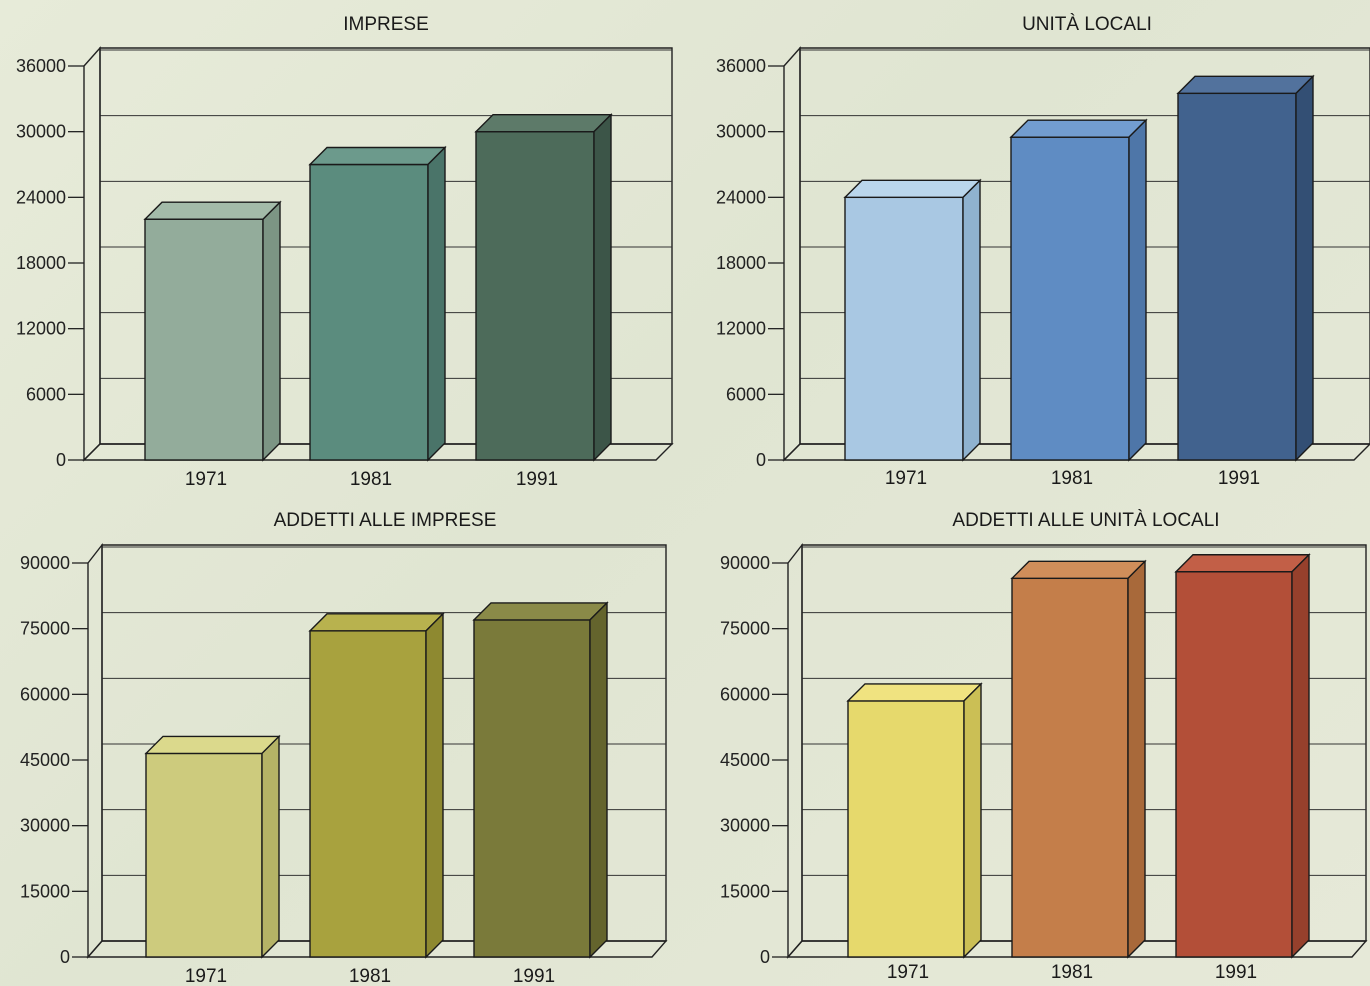 This screenshot has height=986, width=1370. Describe the element at coordinates (386, 24) in the screenshot. I see `chart-title: IMPRESE` at that location.